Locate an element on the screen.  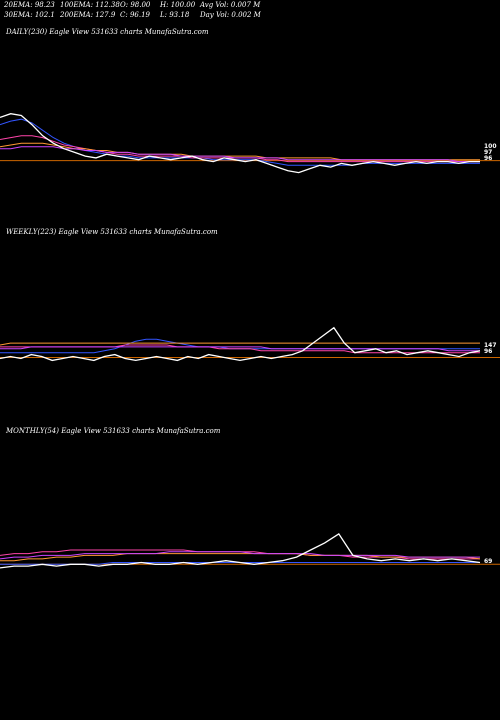
stat-open: O: 98.00 is located at coordinates (135, 5).